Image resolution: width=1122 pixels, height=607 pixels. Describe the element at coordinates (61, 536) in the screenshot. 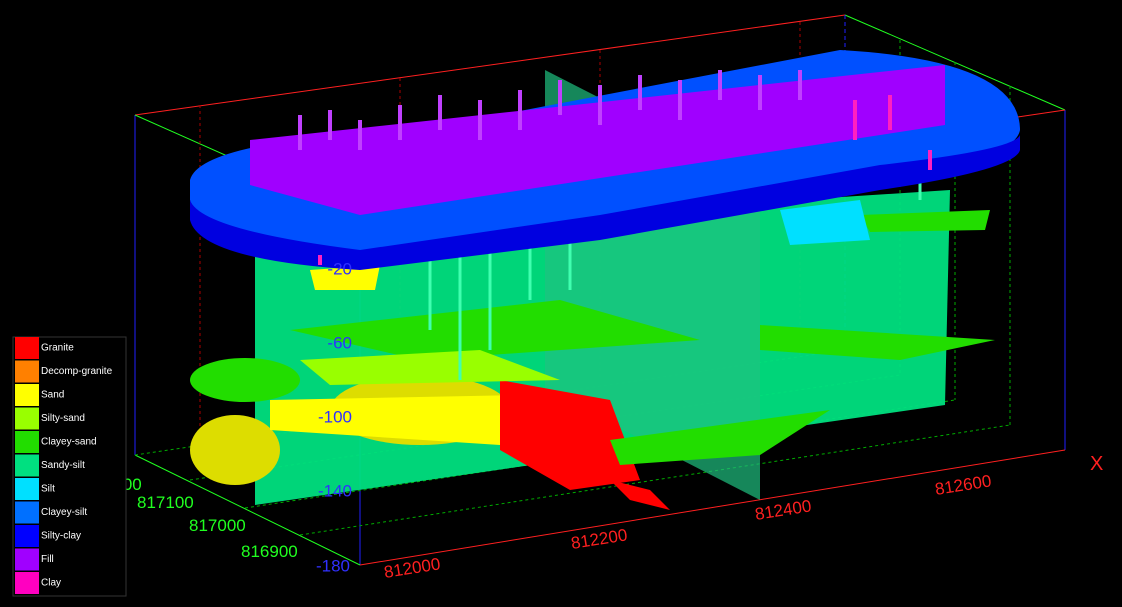

I see `legend-label: Silty-clay` at that location.